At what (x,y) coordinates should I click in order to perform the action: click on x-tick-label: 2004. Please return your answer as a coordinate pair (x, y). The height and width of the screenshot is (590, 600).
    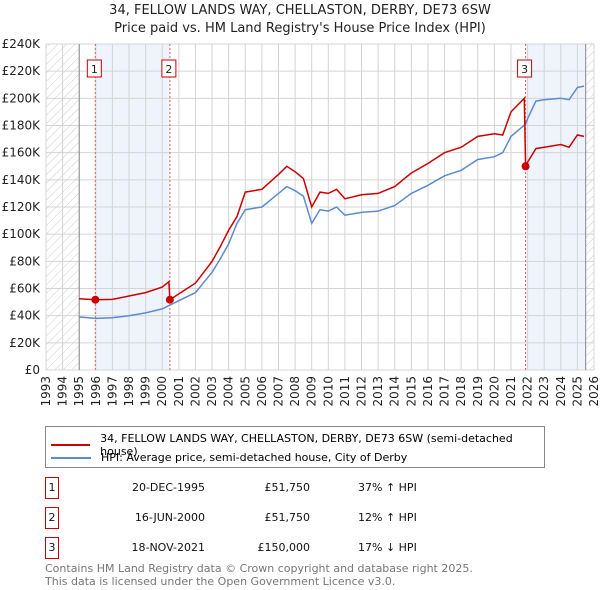
    Looking at the image, I should click on (229, 391).